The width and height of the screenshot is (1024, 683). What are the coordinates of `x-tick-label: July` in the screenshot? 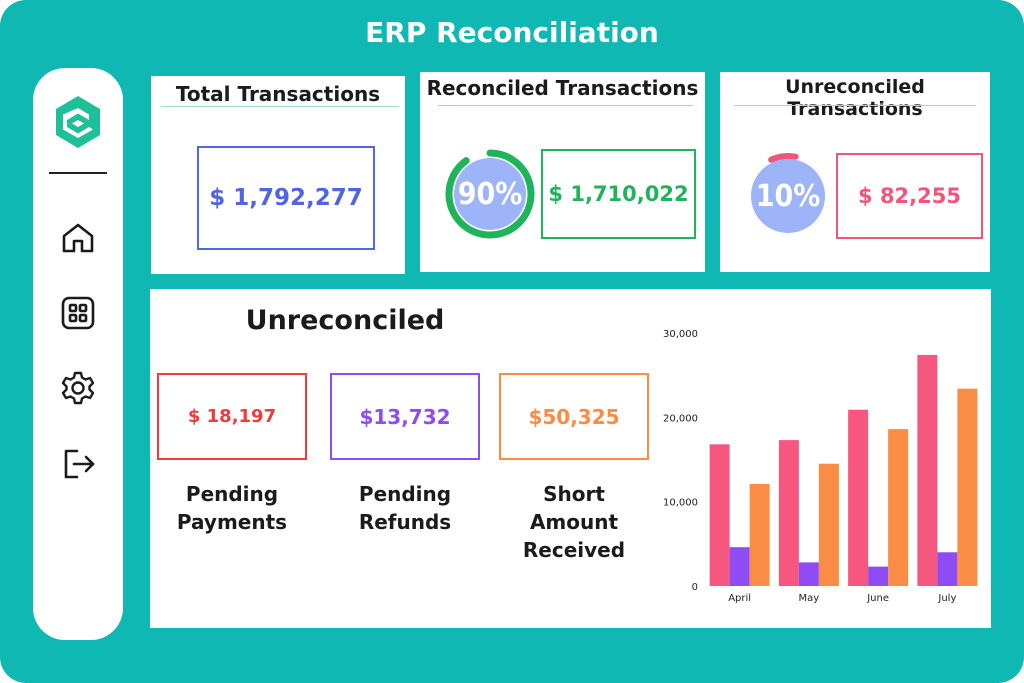 It's located at (946, 598).